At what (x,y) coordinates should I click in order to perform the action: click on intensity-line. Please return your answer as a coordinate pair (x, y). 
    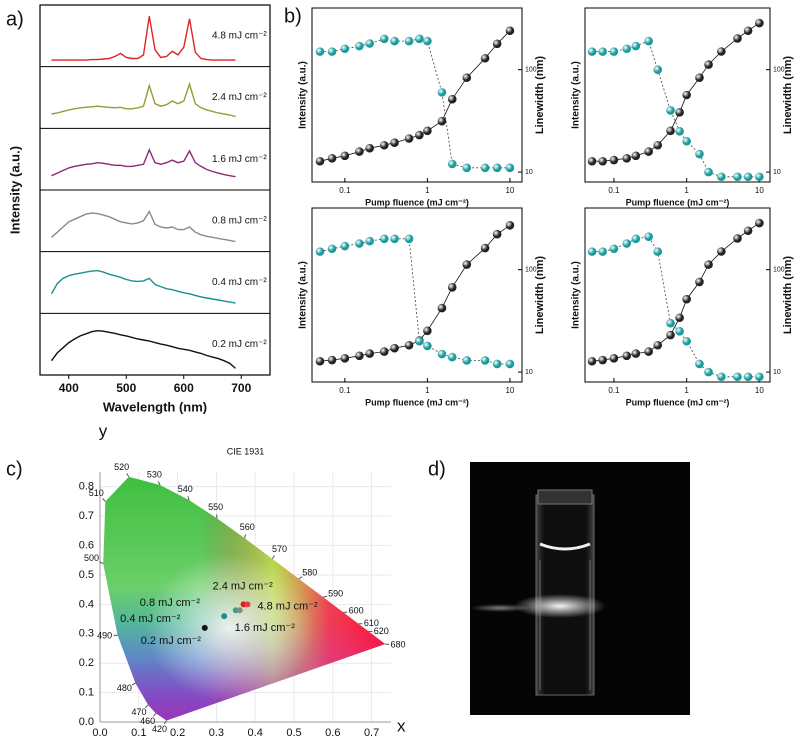
    Looking at the image, I should click on (676, 92).